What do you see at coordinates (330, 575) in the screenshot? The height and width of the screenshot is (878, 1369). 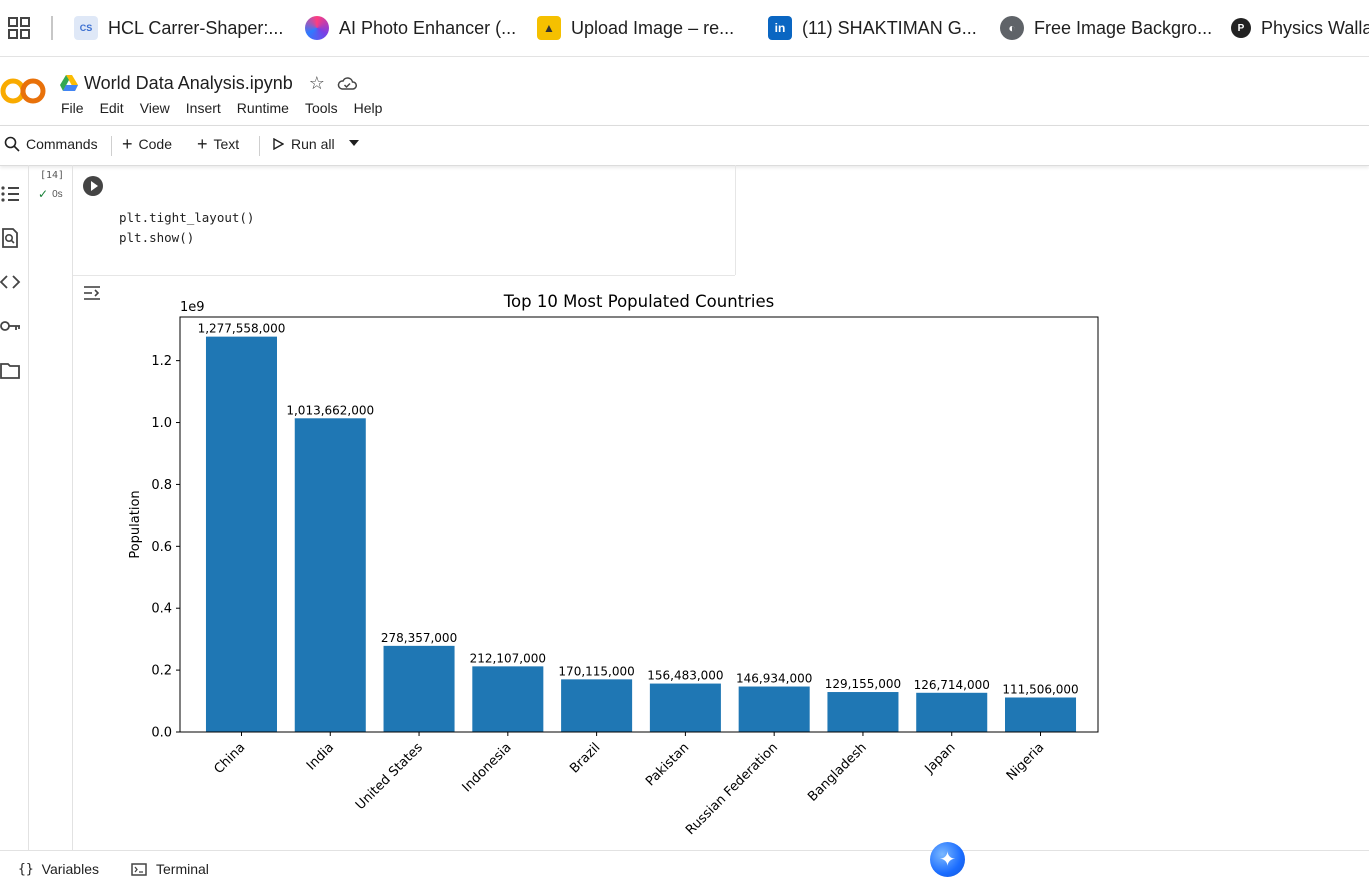 I see `bar-india` at bounding box center [330, 575].